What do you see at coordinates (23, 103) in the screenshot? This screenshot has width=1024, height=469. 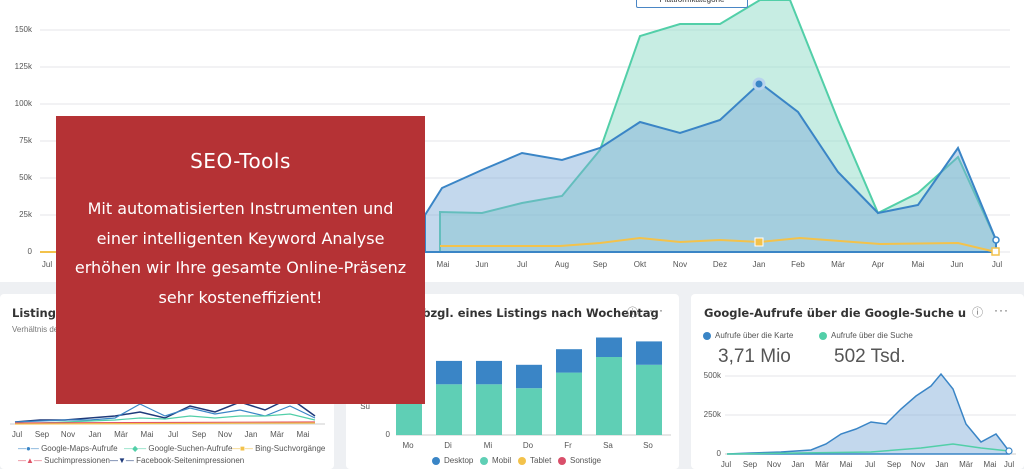 I see `y-tick: 100k` at bounding box center [23, 103].